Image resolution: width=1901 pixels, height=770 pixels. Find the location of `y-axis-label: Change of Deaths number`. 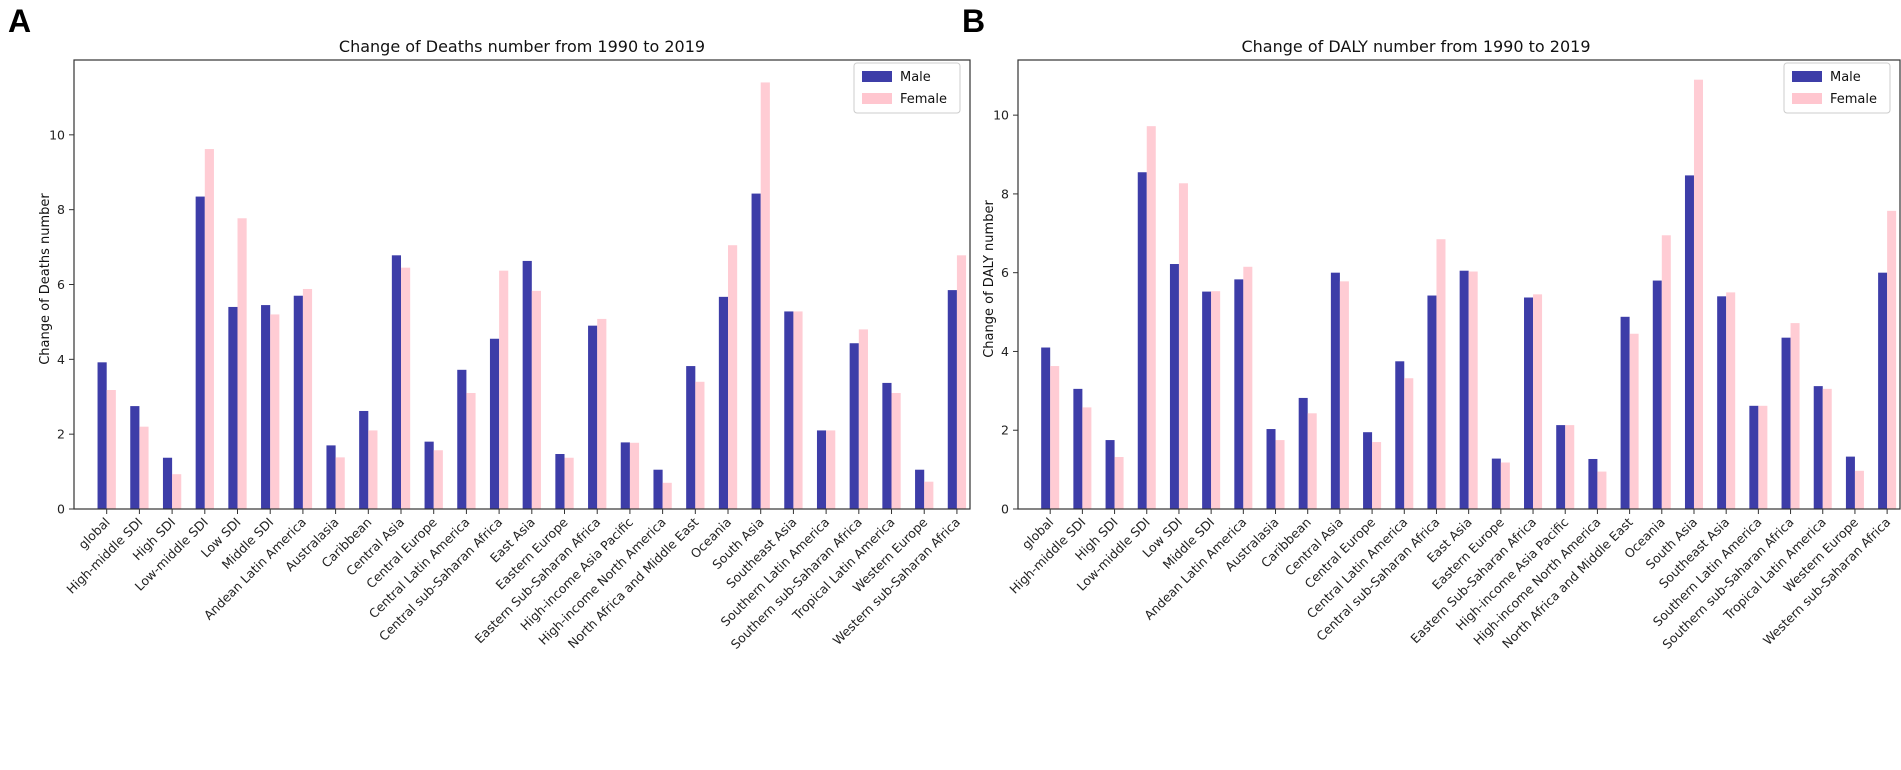

y-axis-label: Change of Deaths number is located at coordinates (45, 279).